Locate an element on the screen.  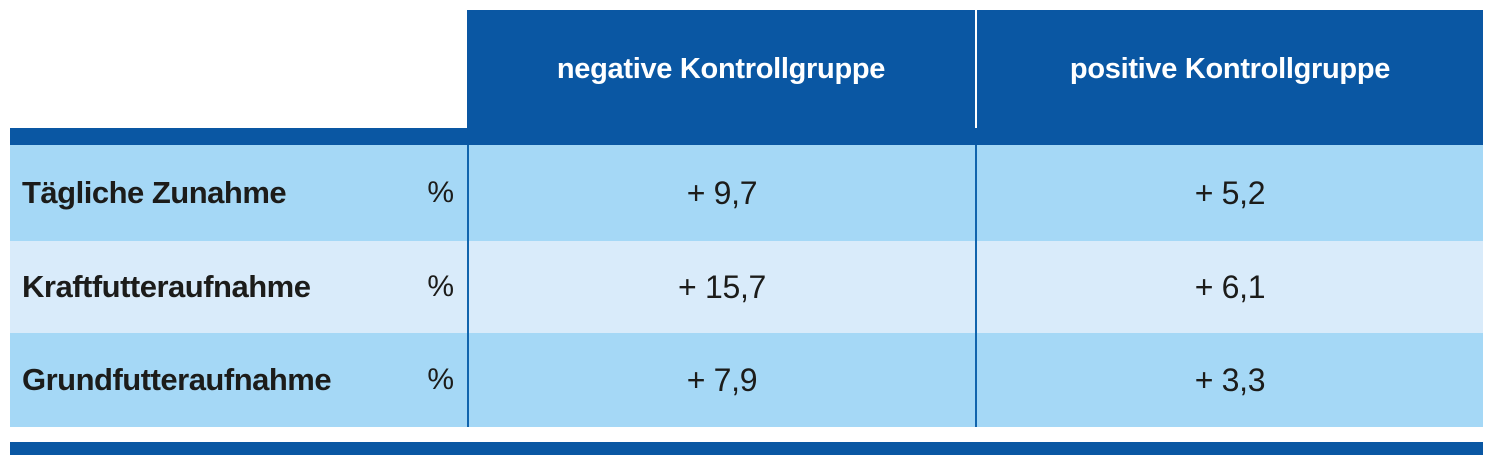
value-cell-positive: + 6,1 is located at coordinates (1229, 287).